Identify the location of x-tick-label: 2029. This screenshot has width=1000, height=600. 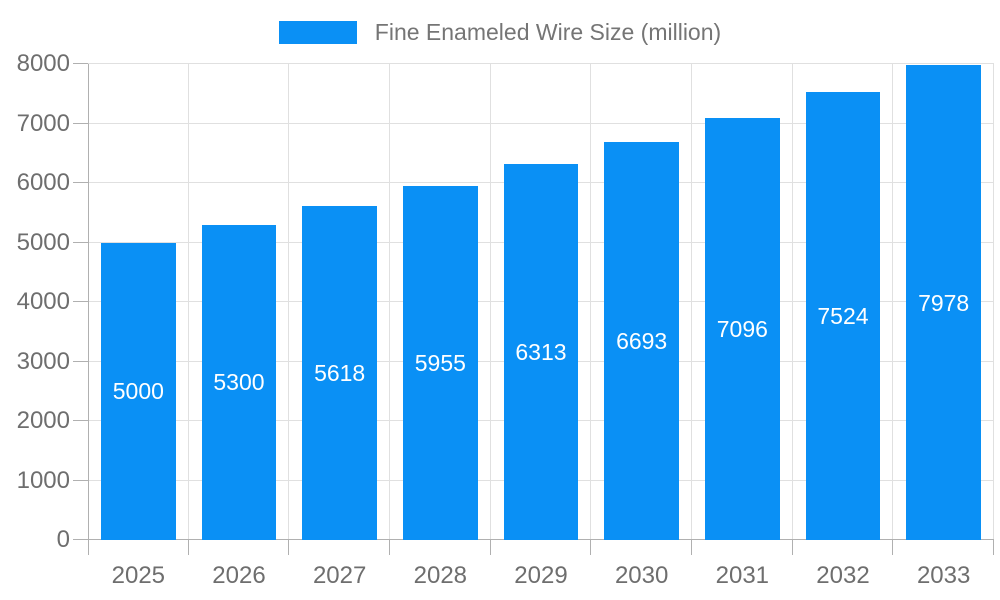
(541, 575).